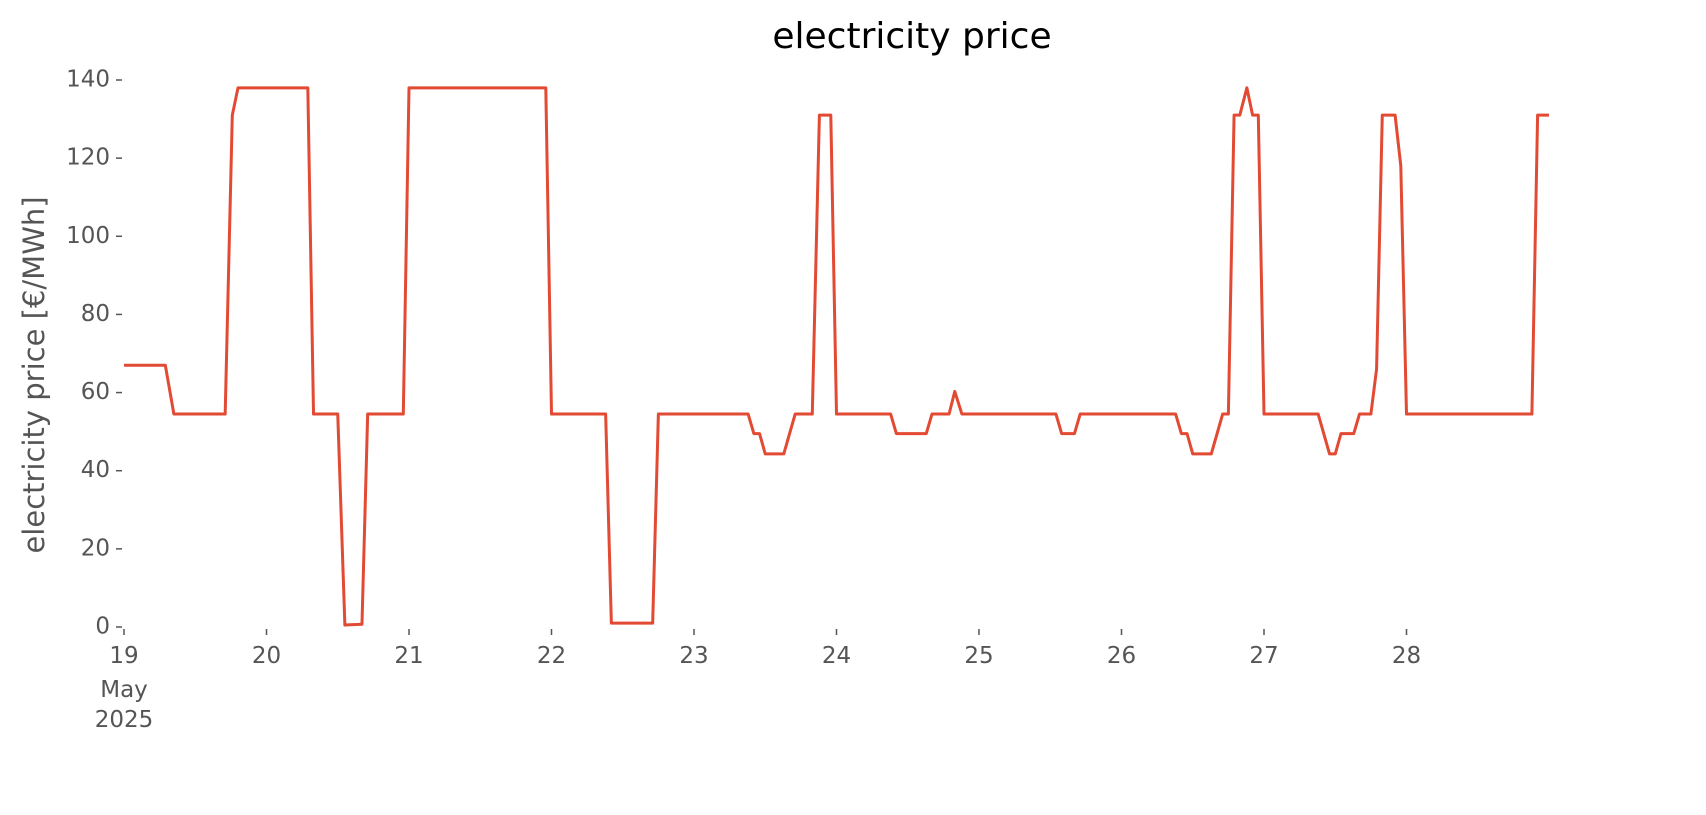 This screenshot has height=815, width=1706. I want to click on y-tick-label: 40, so click(95, 470).